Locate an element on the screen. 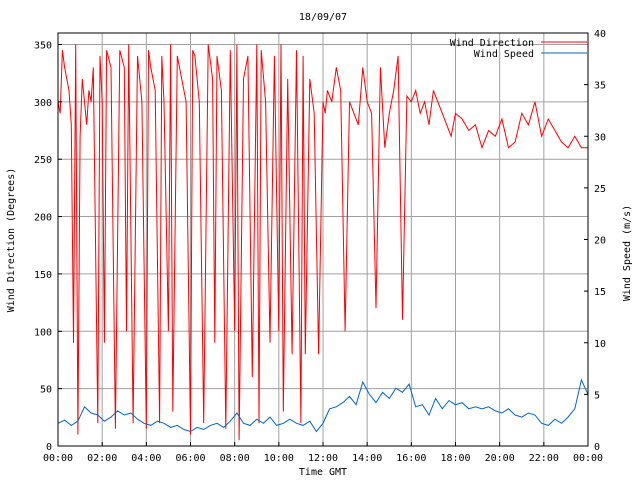  legend-label-direction: Wind Direction is located at coordinates (492, 43).